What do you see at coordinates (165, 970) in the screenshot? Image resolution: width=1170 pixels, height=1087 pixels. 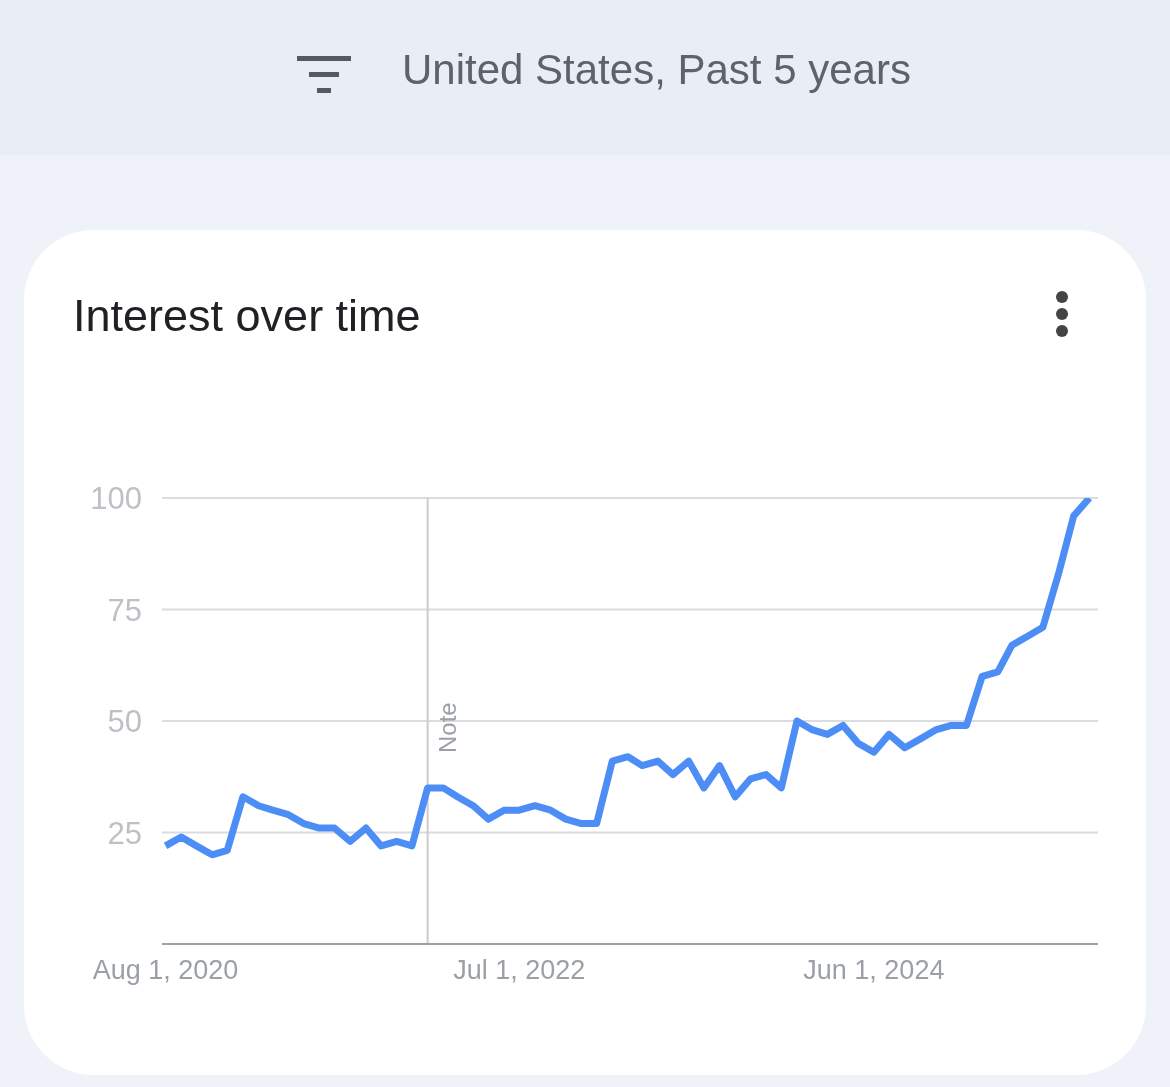 I see `x-tick-label: Aug 1, 2020` at bounding box center [165, 970].